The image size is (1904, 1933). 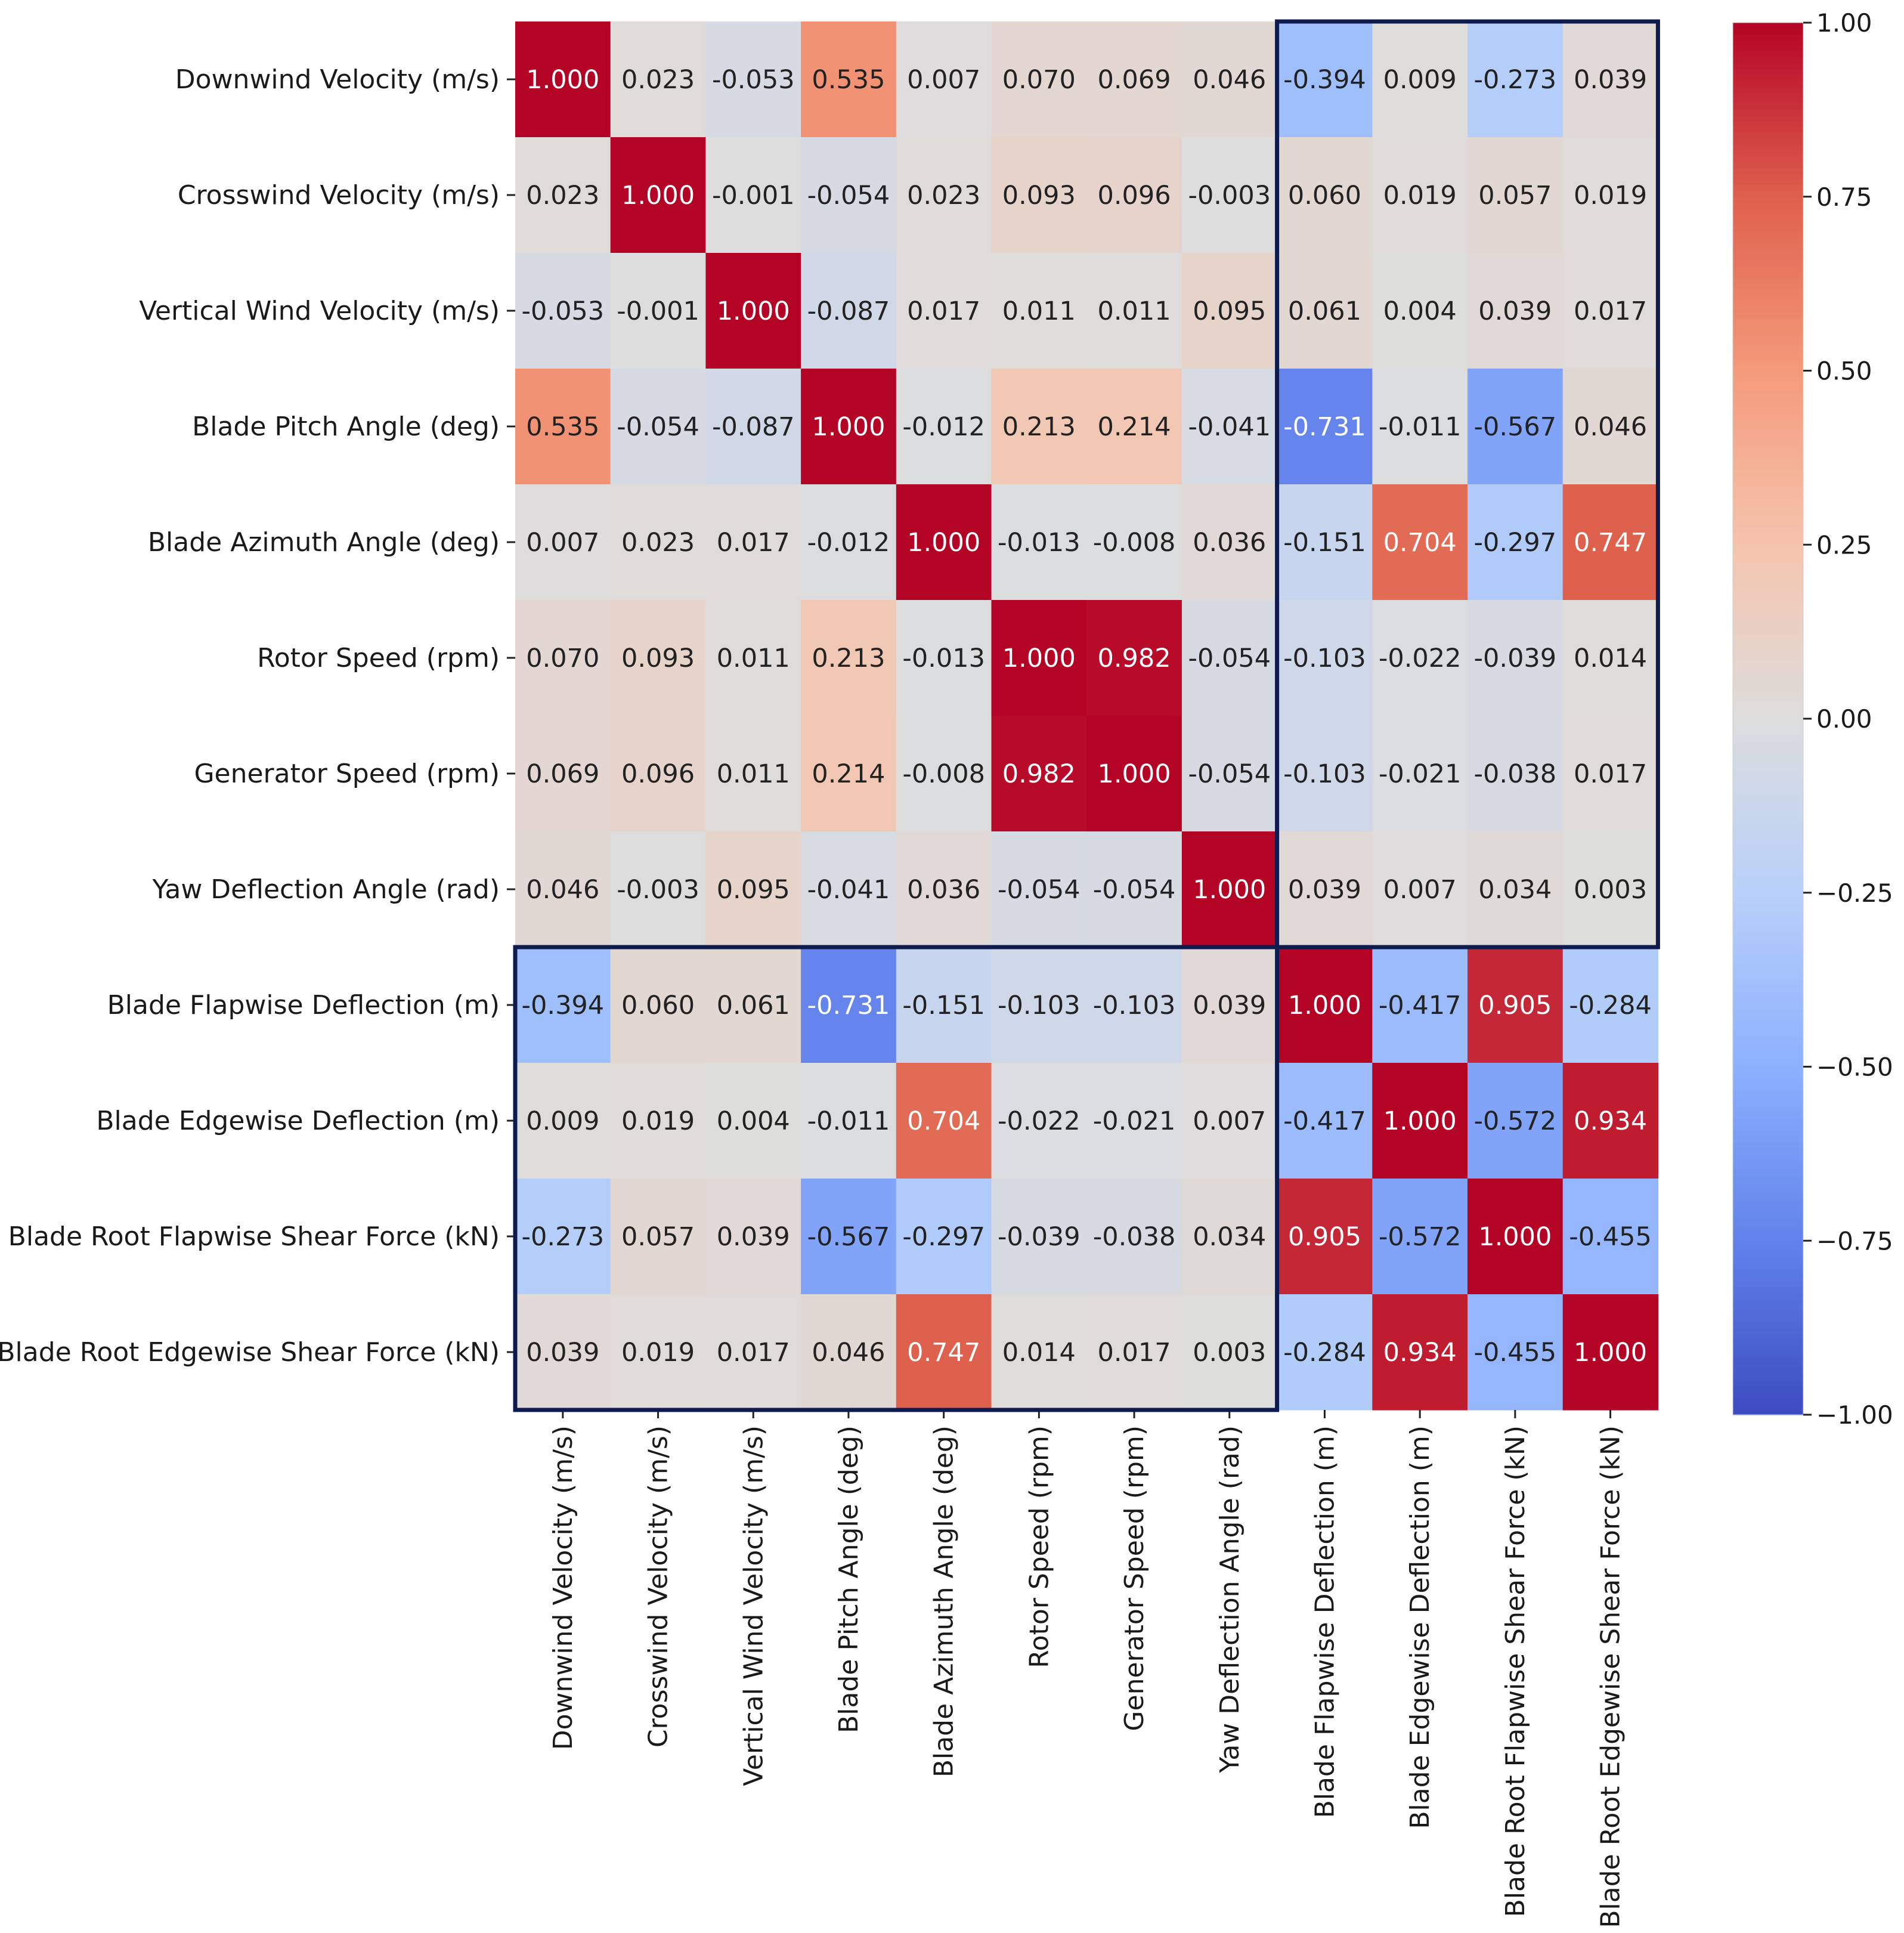 I want to click on cell-value-label: 0.007, so click(x=1420, y=890).